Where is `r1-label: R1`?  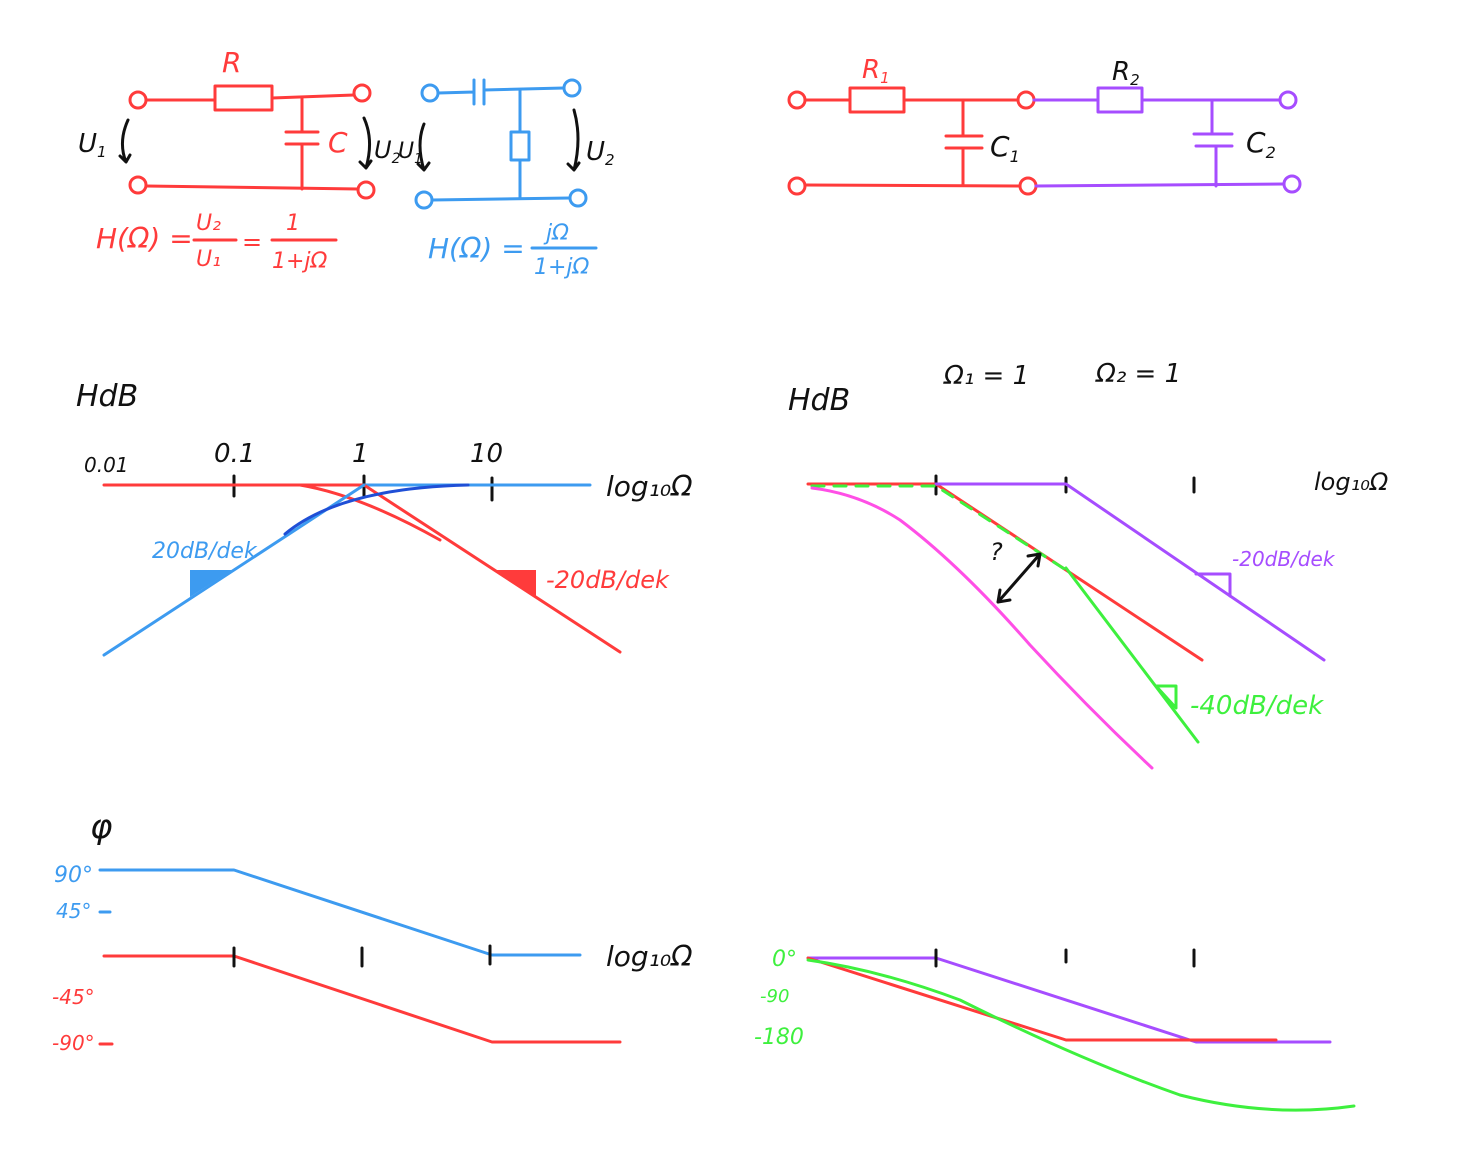 r1-label: R1 is located at coordinates (876, 71).